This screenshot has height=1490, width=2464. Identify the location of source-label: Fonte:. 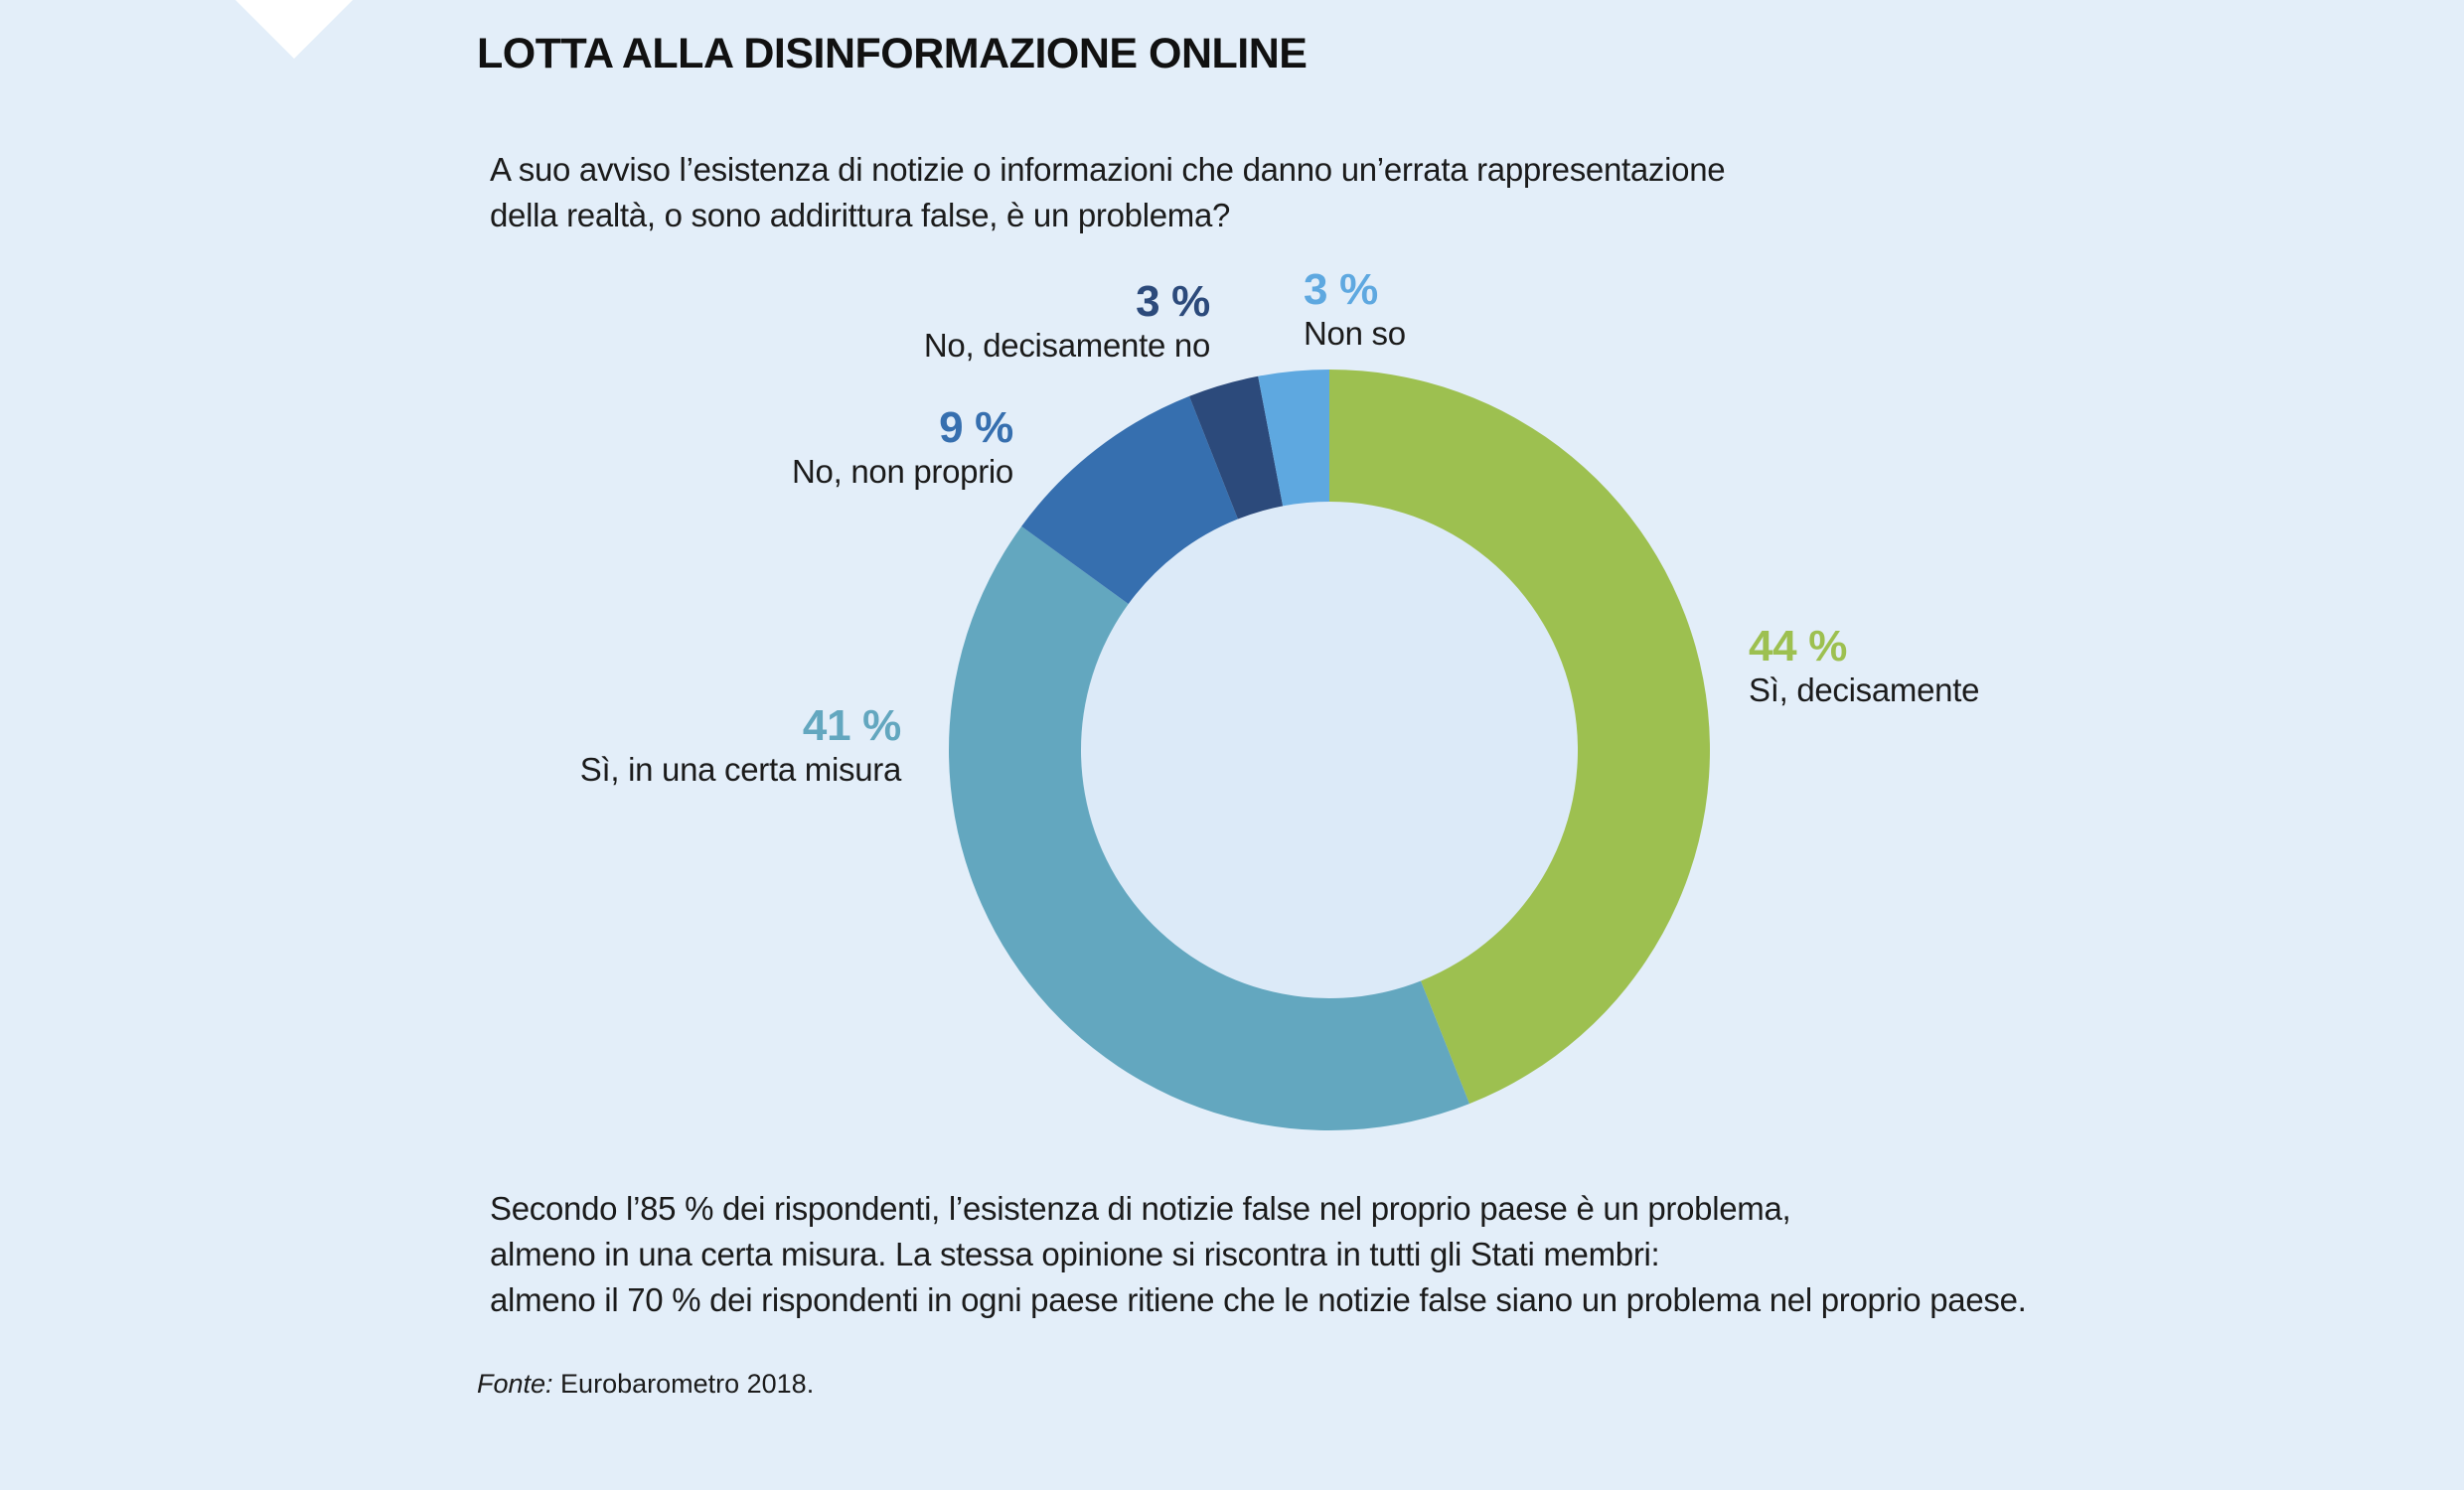
(515, 1384).